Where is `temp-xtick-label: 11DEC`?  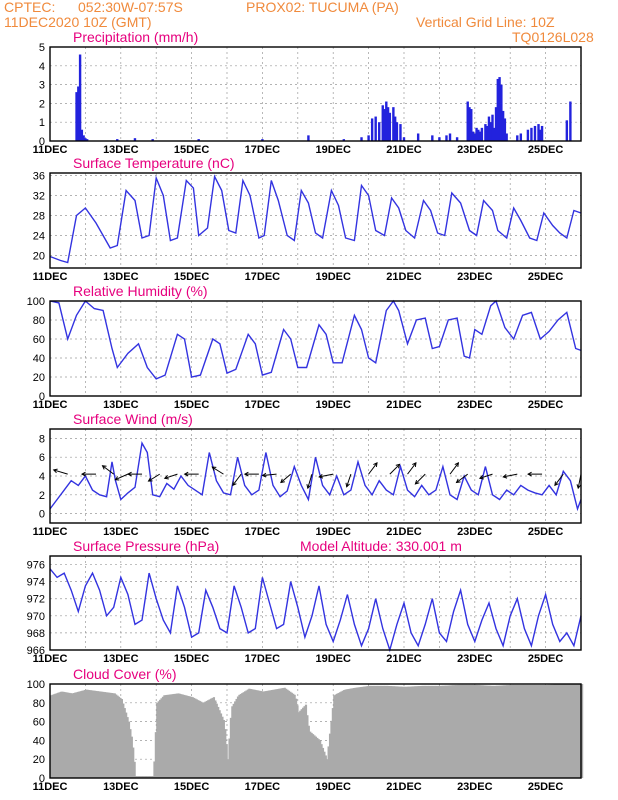
temp-xtick-label: 11DEC is located at coordinates (50, 277).